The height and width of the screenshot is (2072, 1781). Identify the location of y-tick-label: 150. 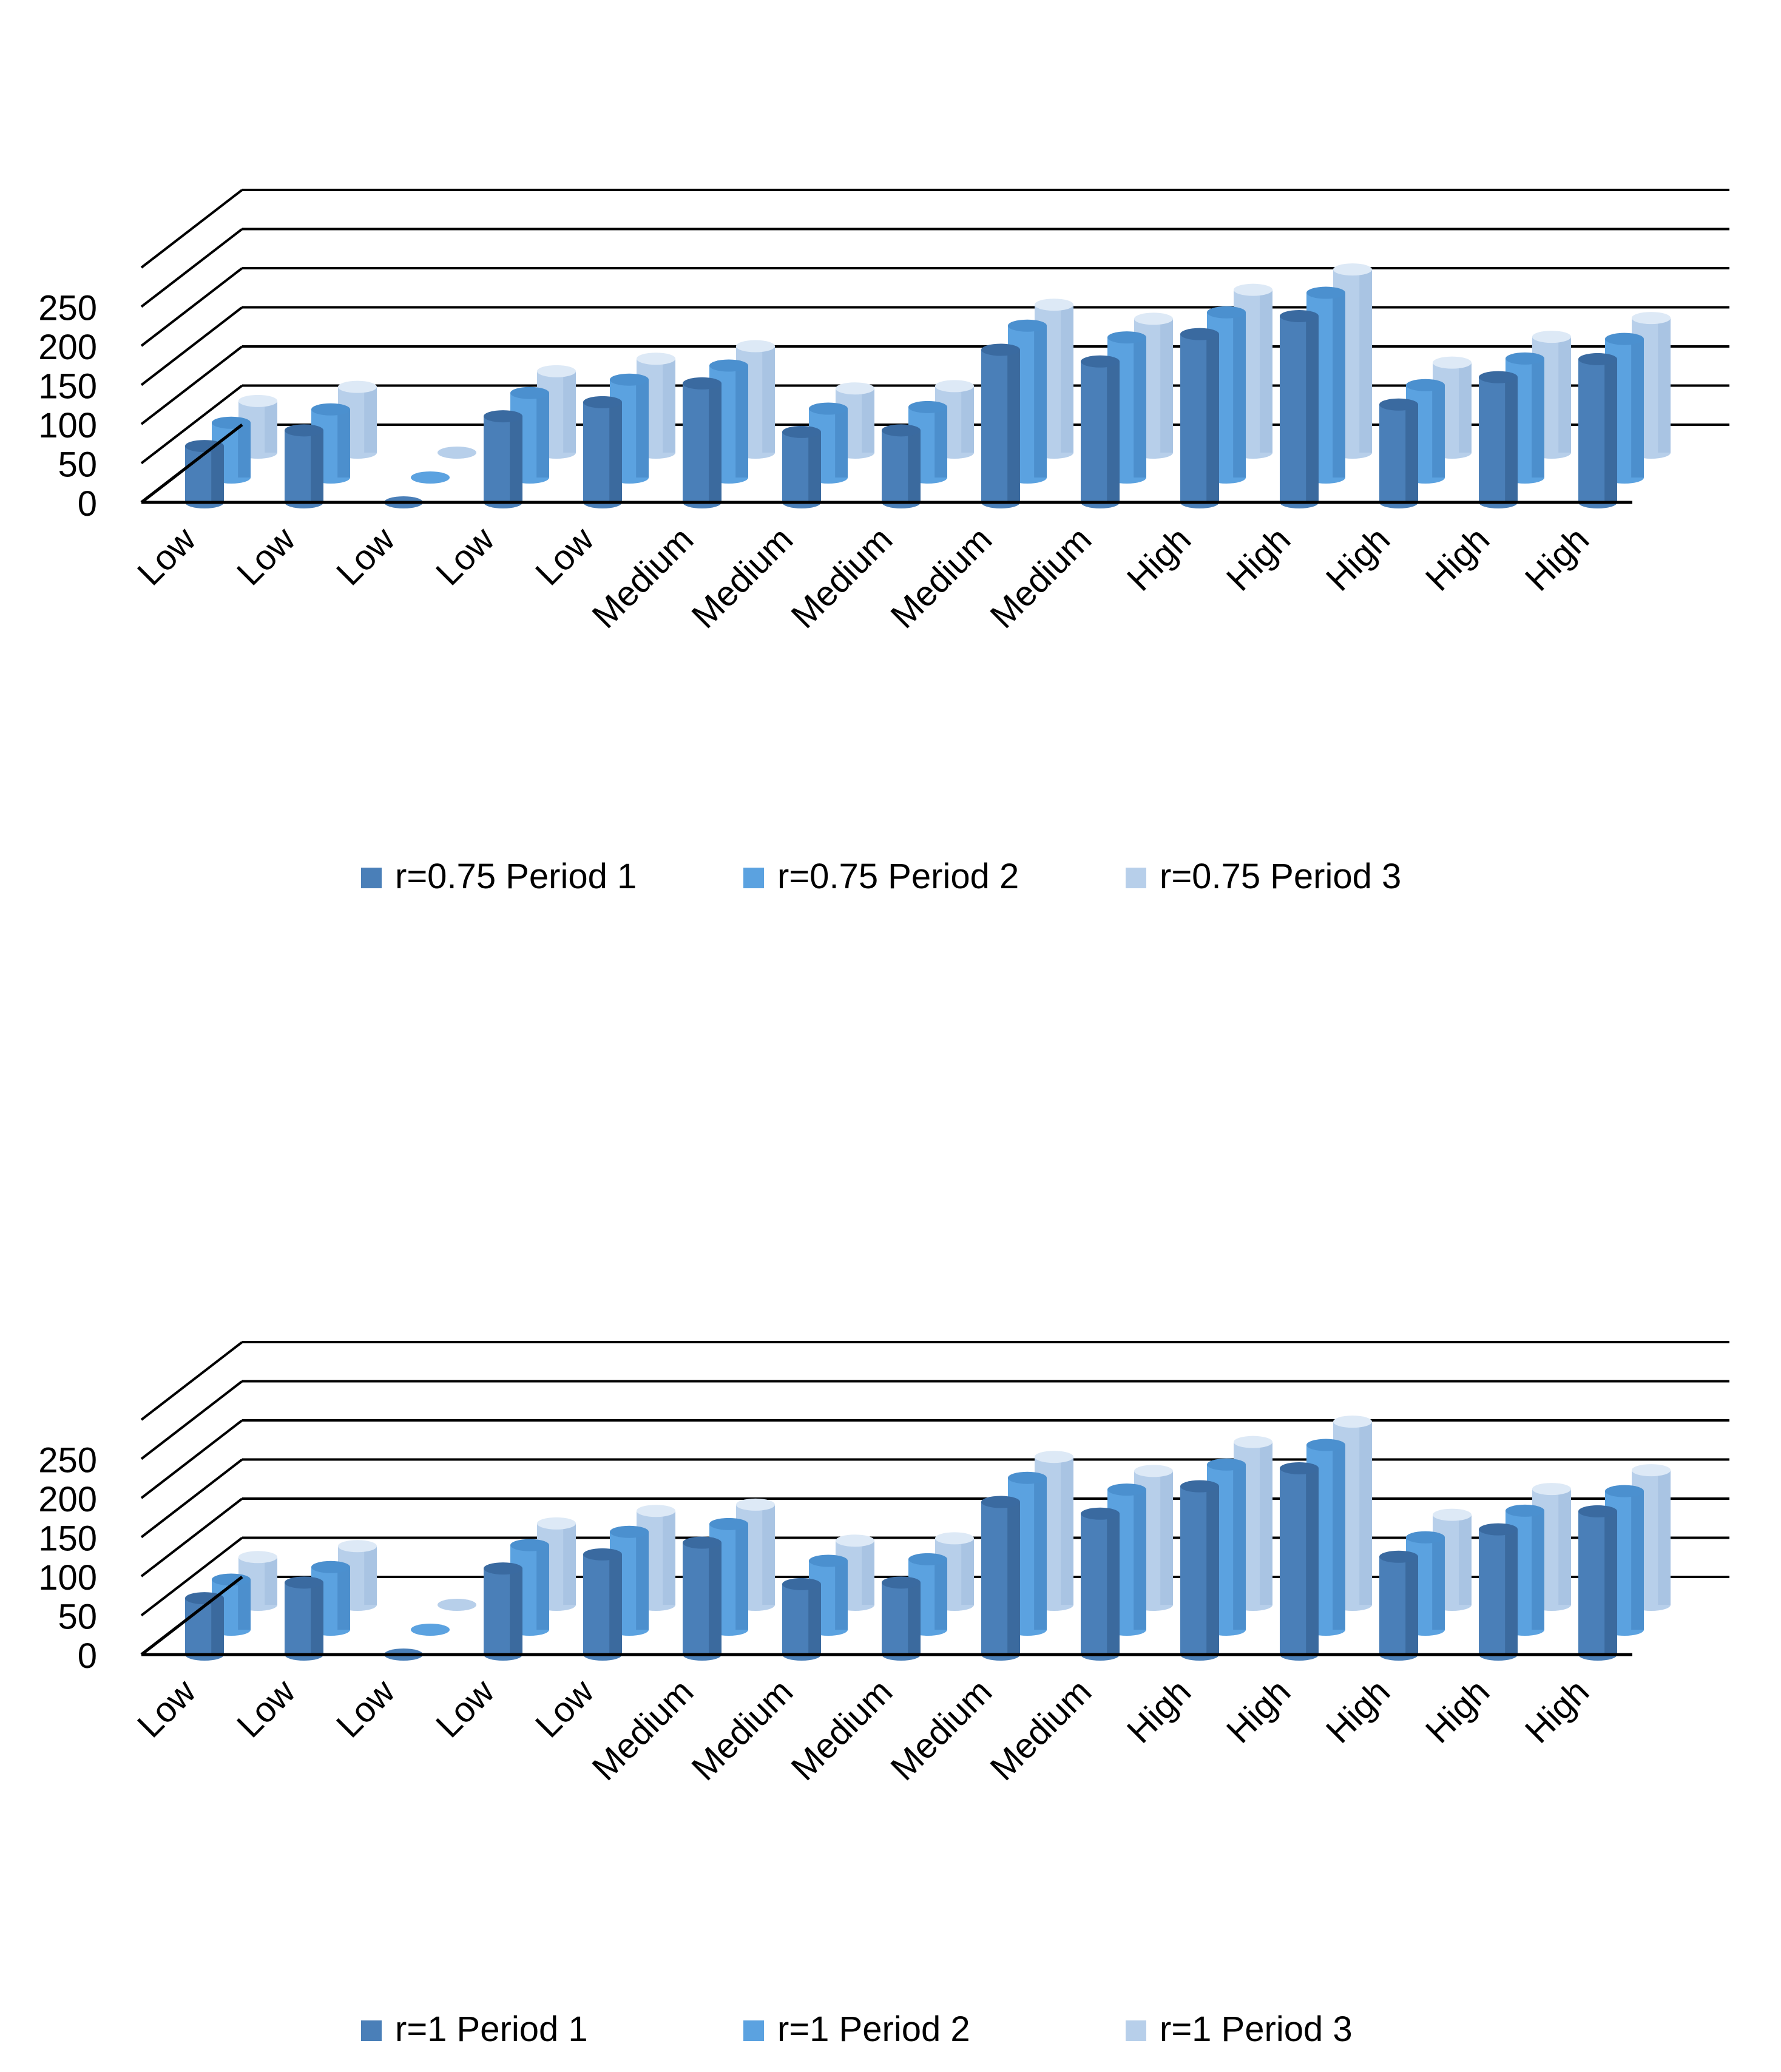
(67, 1539).